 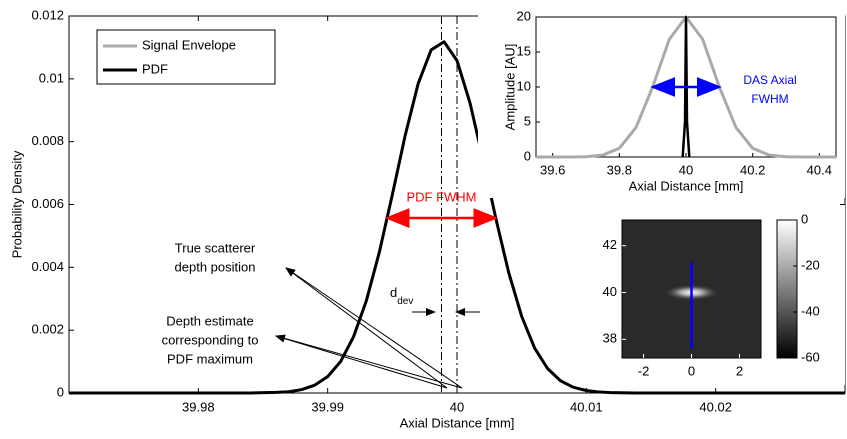 I want to click on y-tick-label: 0.008, so click(x=47, y=140).